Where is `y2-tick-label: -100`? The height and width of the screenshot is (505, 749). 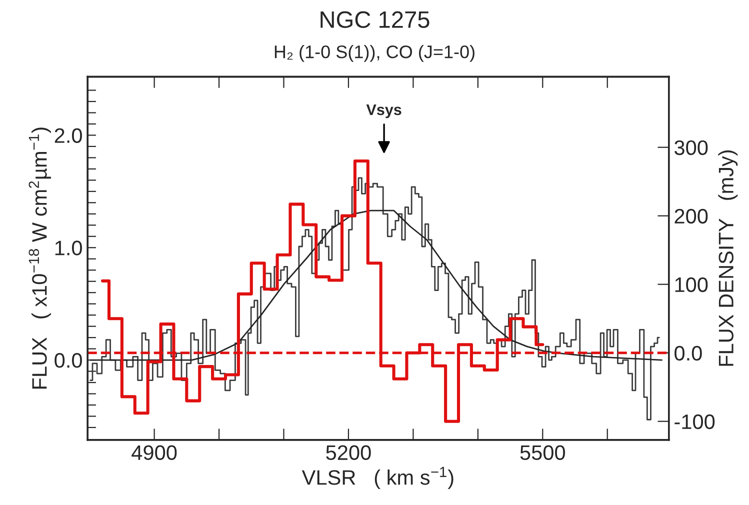
y2-tick-label: -100 is located at coordinates (694, 422).